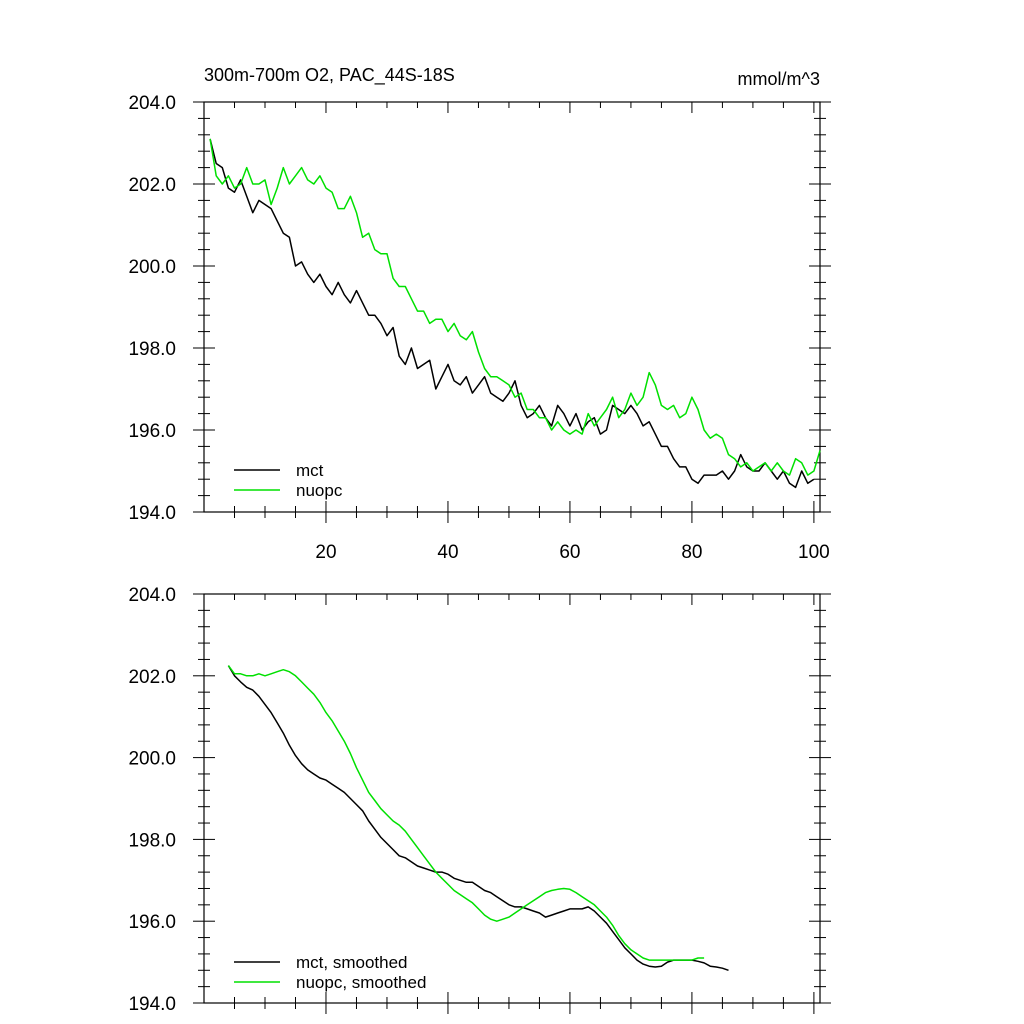 The image size is (1024, 1024). I want to click on legend-label: mct, smoothed, so click(352, 962).